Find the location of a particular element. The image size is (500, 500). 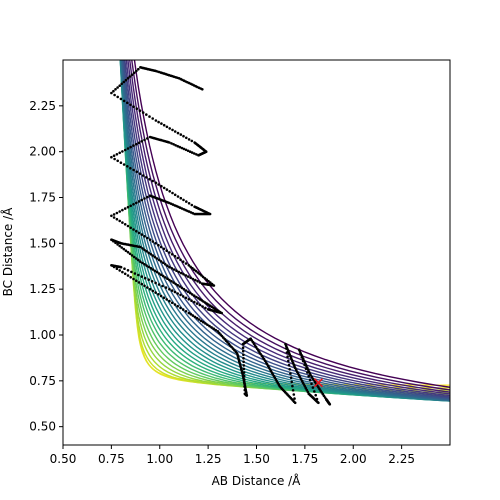

current-position-marker is located at coordinates (318, 383).